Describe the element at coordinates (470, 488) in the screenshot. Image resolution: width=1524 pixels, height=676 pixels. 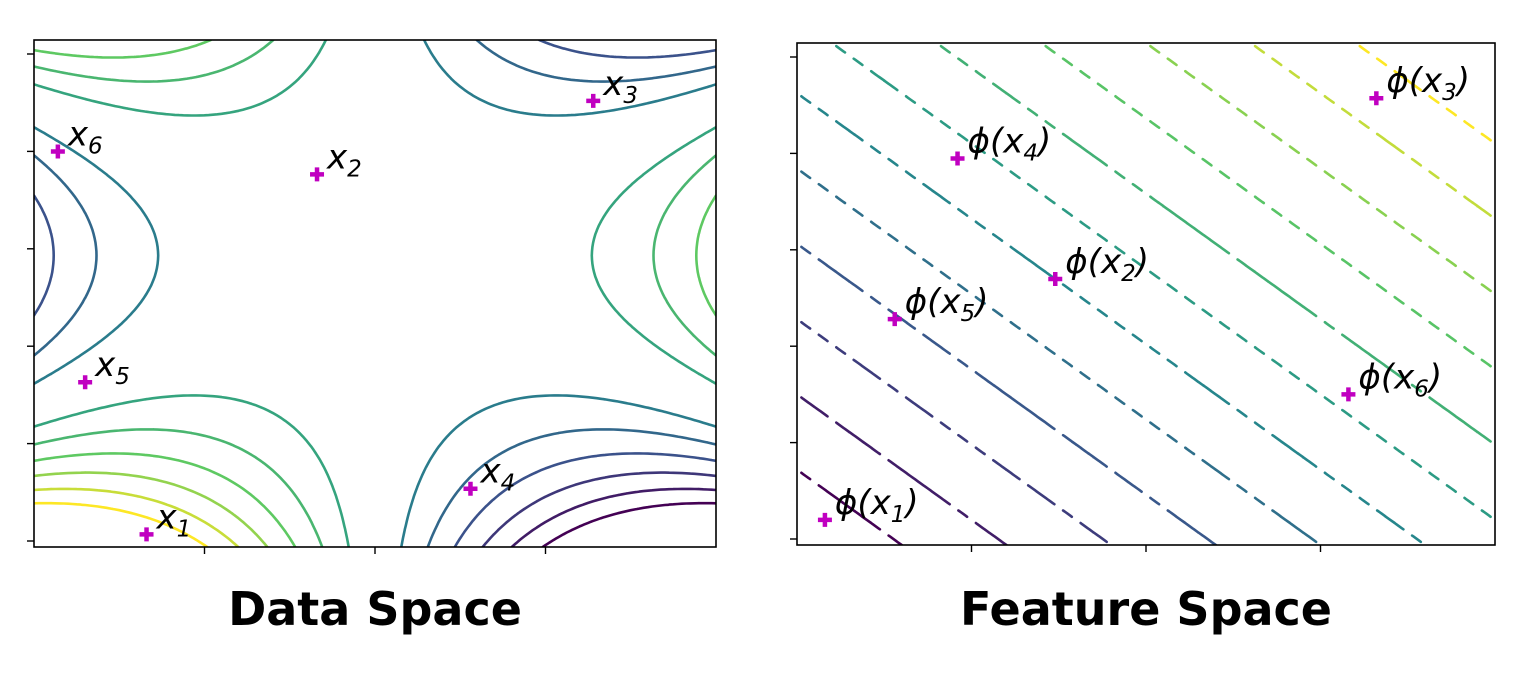
I see `point-marker-x4` at that location.